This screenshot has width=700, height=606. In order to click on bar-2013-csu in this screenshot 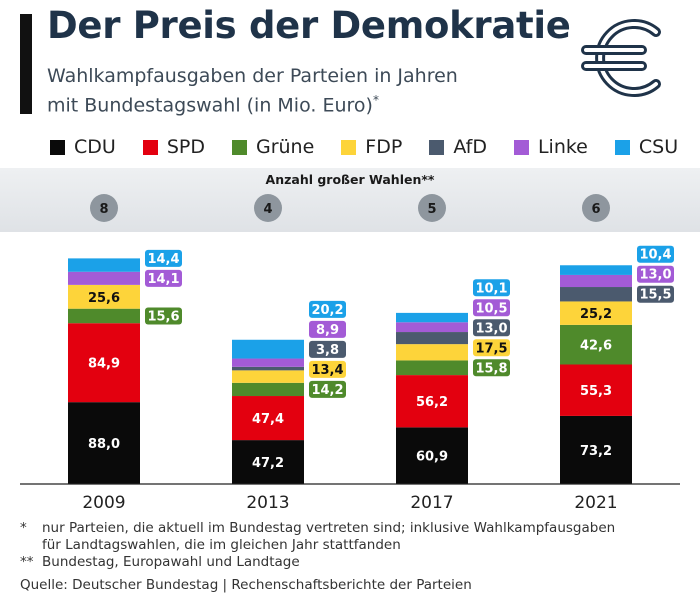, I will do `click(268, 349)`.